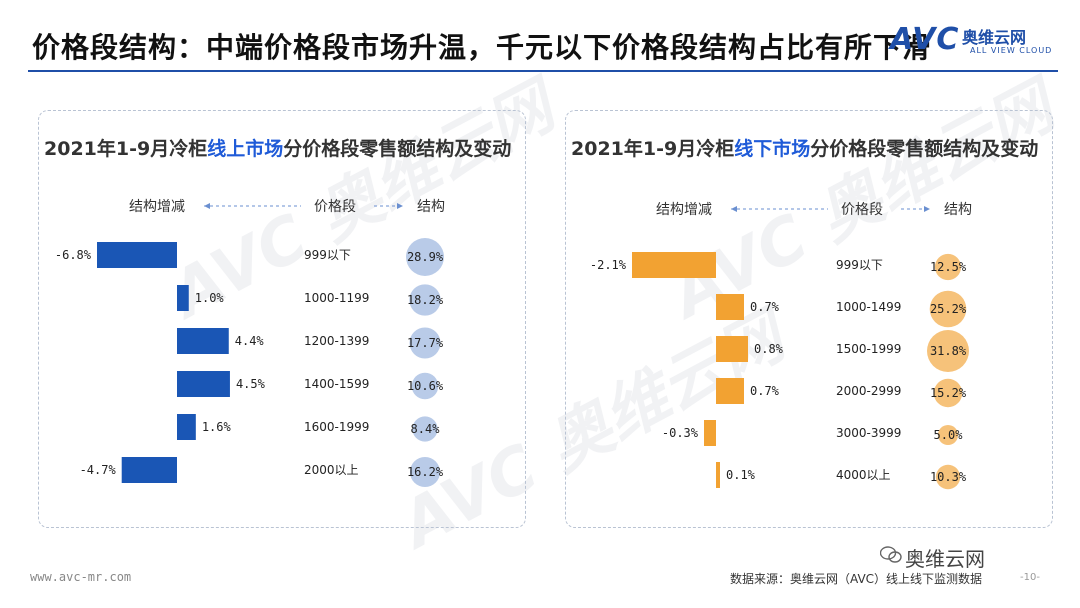  I want to click on price-segment-label: 1500-1999, so click(868, 349).